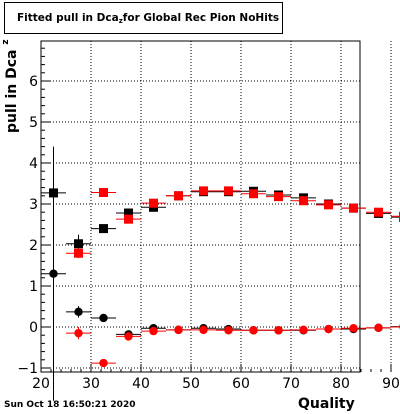 Image resolution: width=400 pixels, height=414 pixels. I want to click on y-tick-label: 5, so click(33, 123).